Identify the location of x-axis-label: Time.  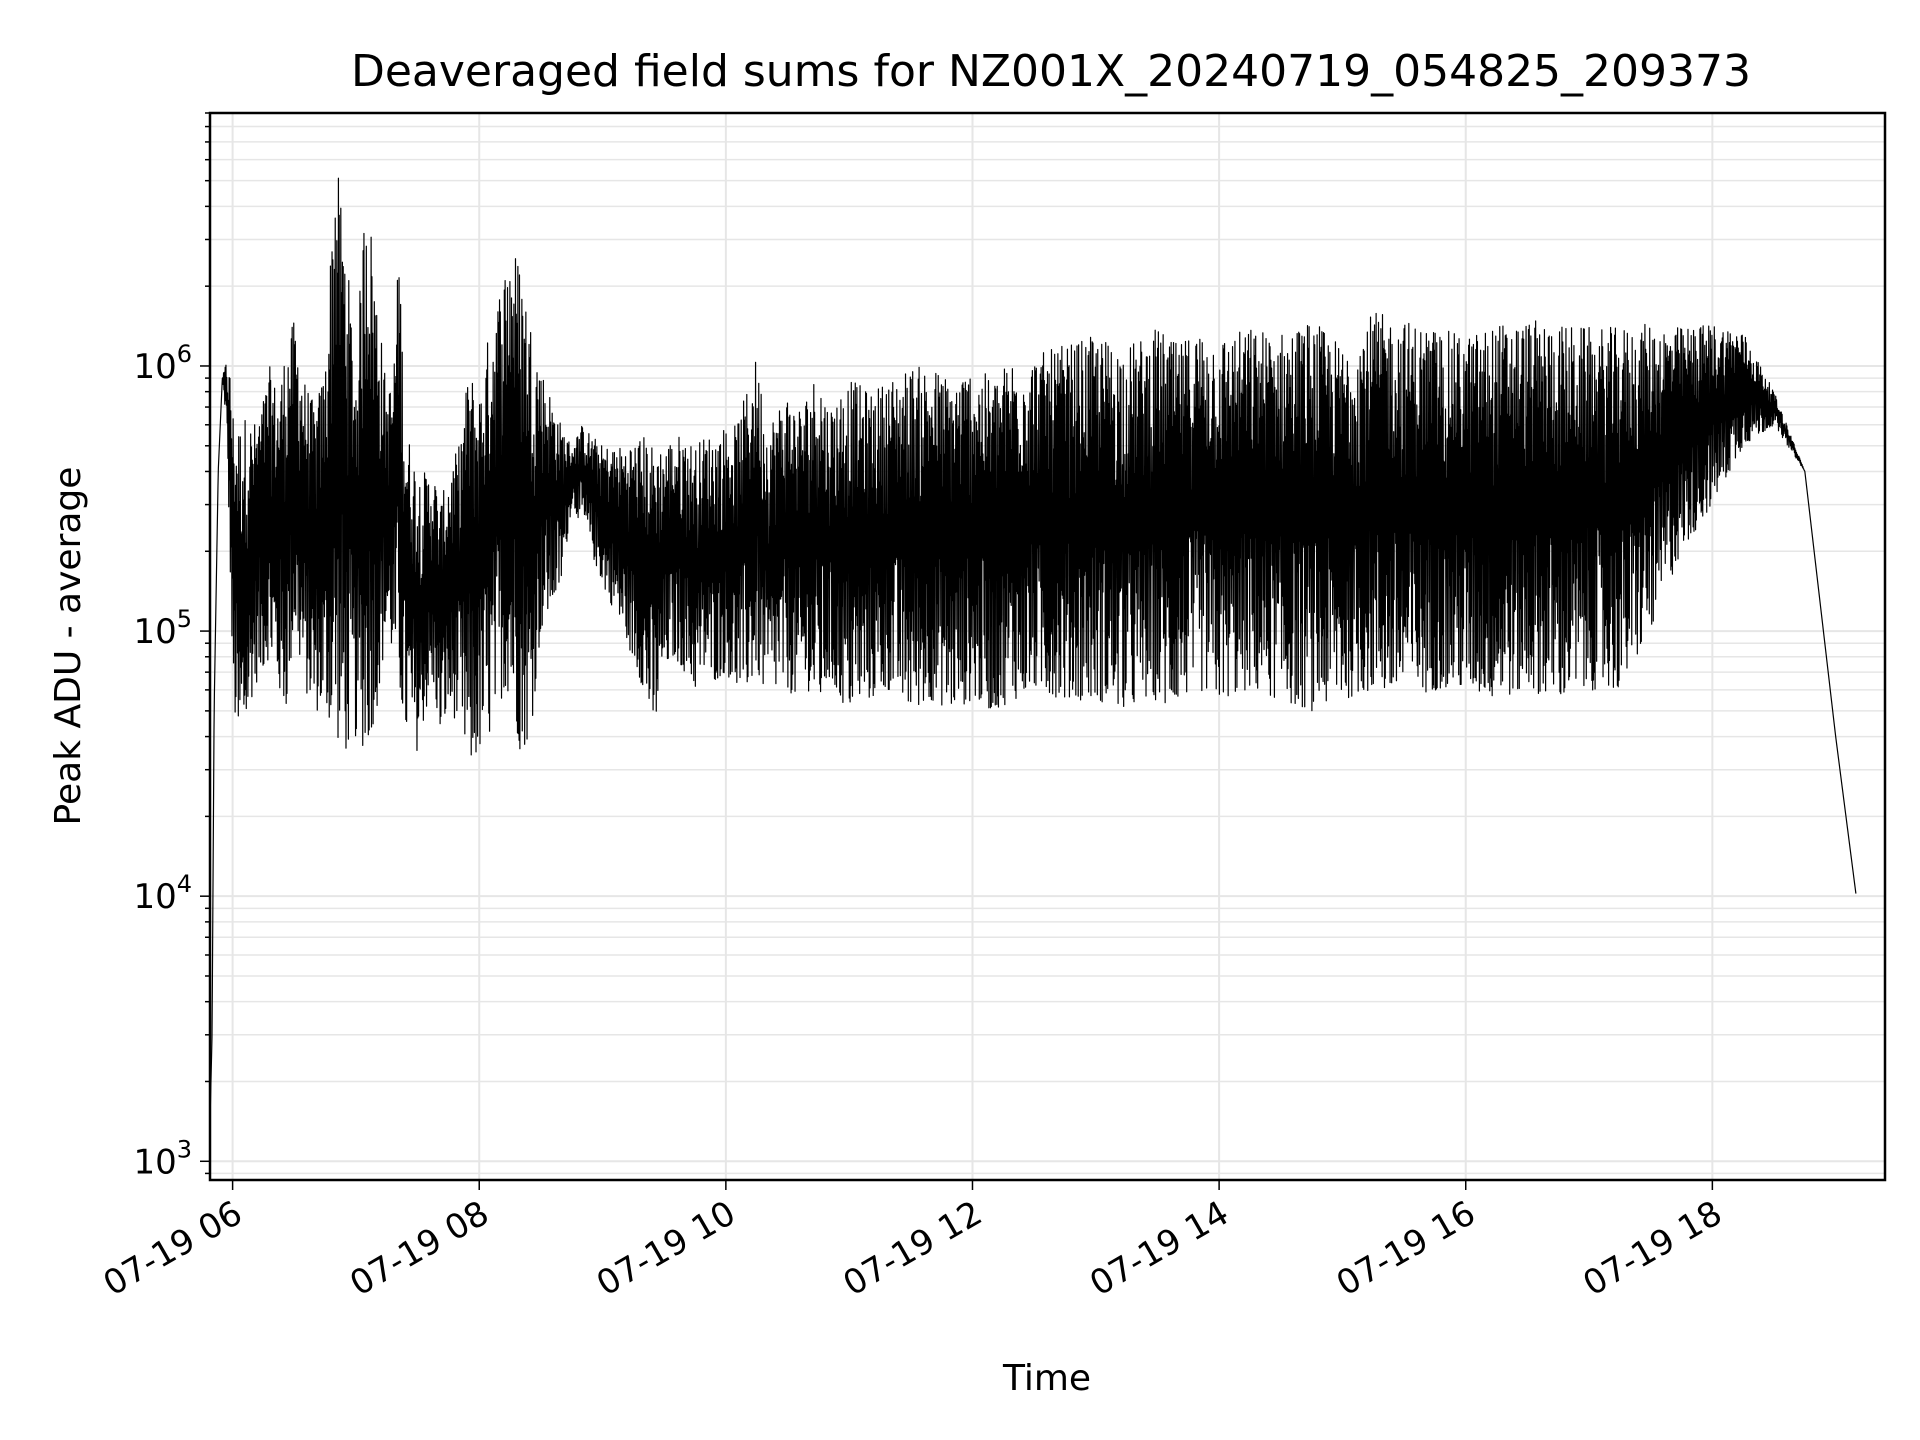
(1046, 1378).